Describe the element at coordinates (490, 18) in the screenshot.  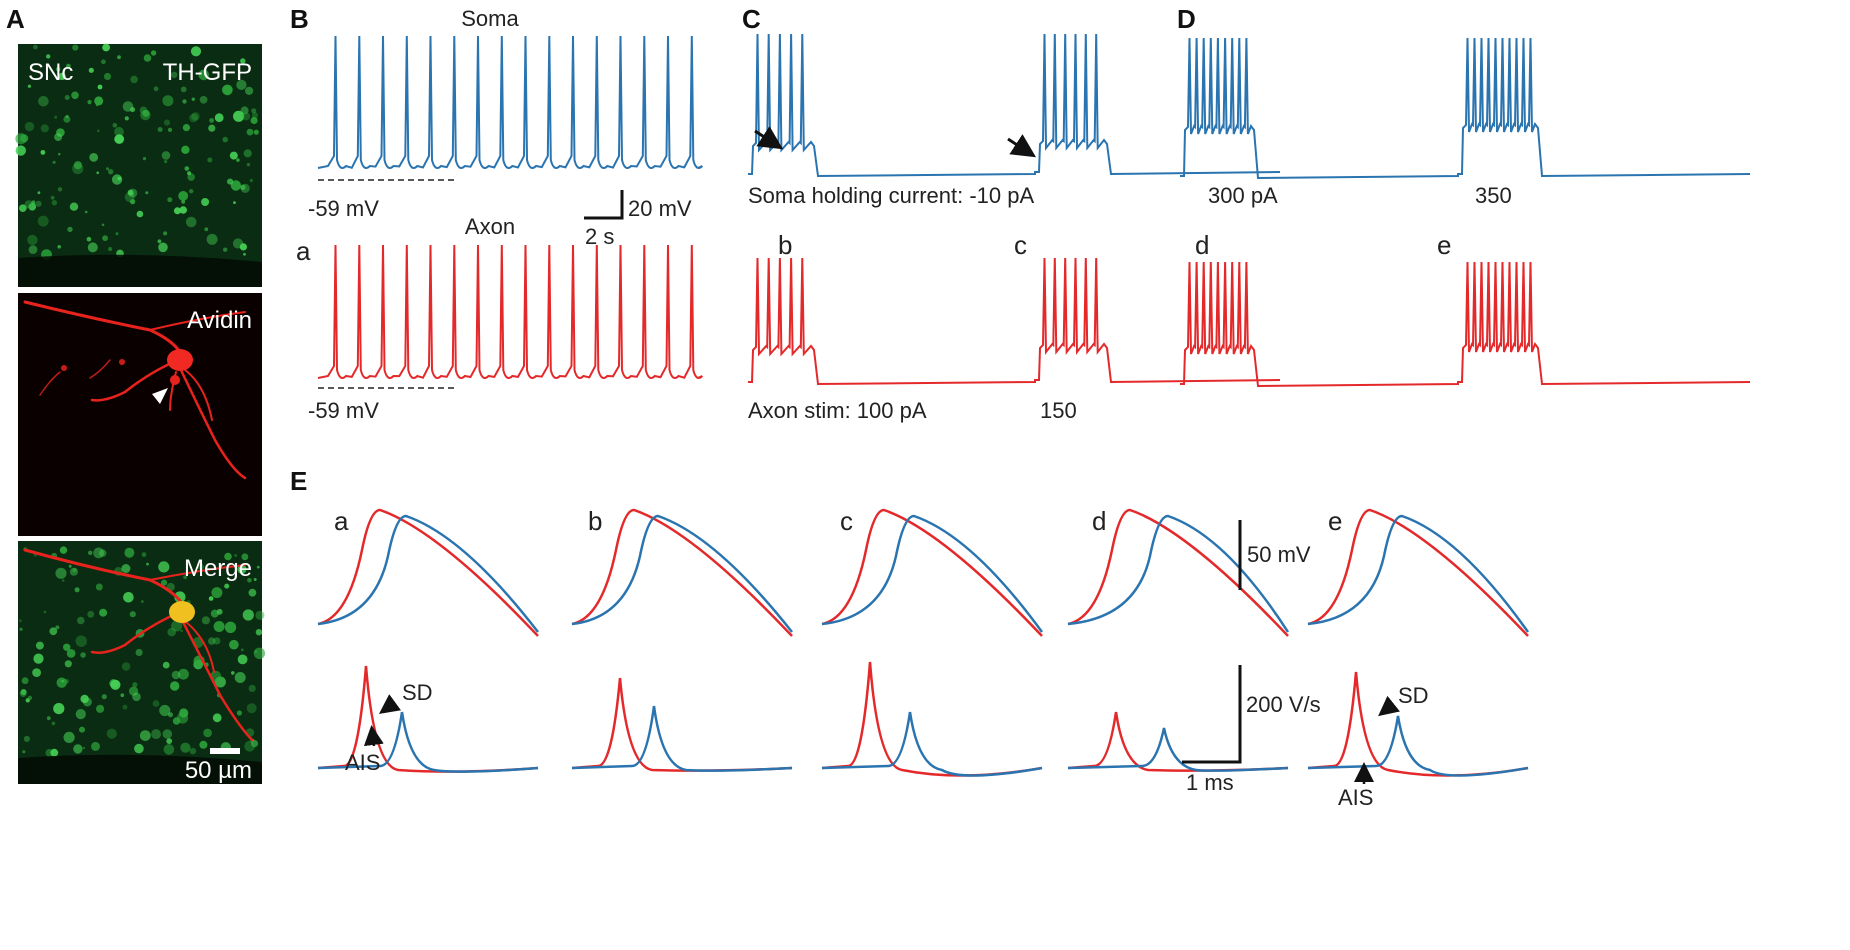
I see `soma-title: Soma` at that location.